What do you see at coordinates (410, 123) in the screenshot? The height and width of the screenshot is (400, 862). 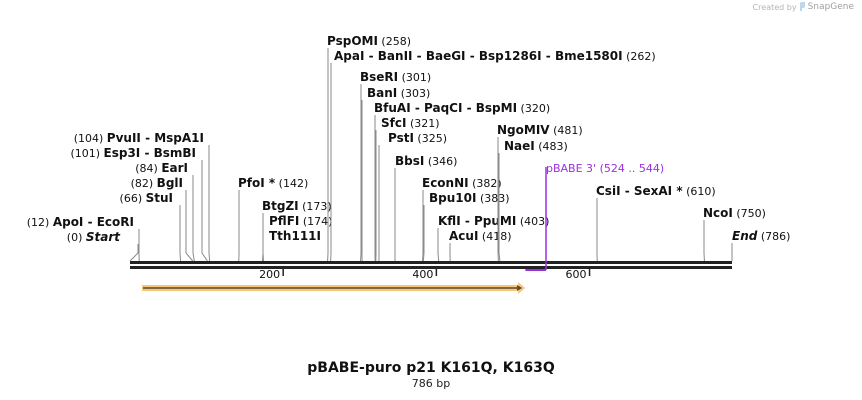 I see `site-label: SfcI (321)` at bounding box center [410, 123].